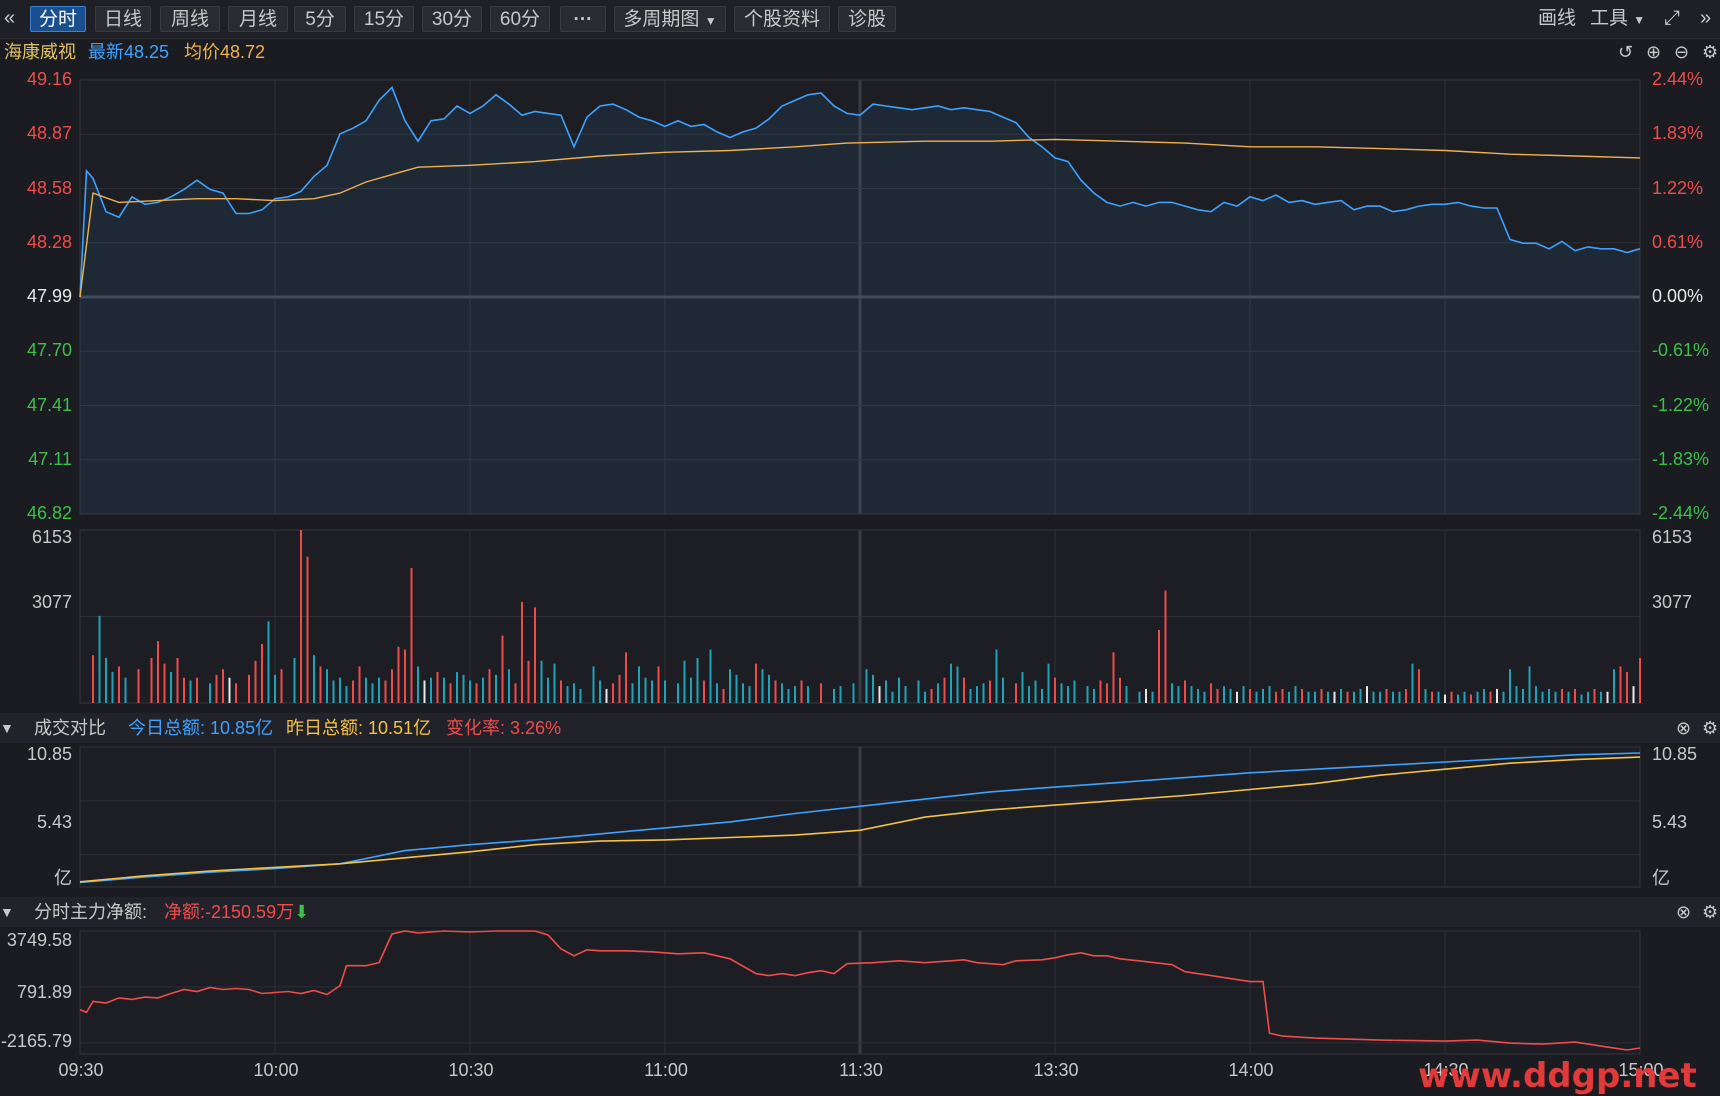 The height and width of the screenshot is (1096, 1720). I want to click on latest-value: 48.25, so click(147, 52).